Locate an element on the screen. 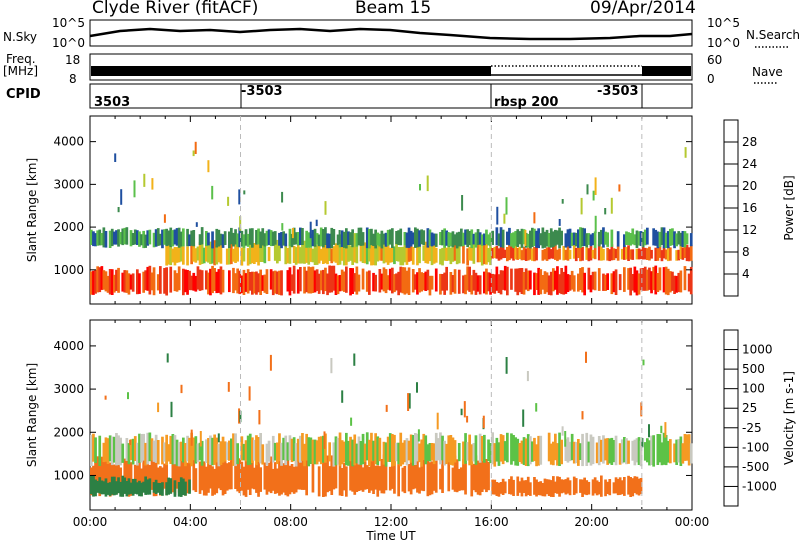  nsky-line is located at coordinates (391, 34).